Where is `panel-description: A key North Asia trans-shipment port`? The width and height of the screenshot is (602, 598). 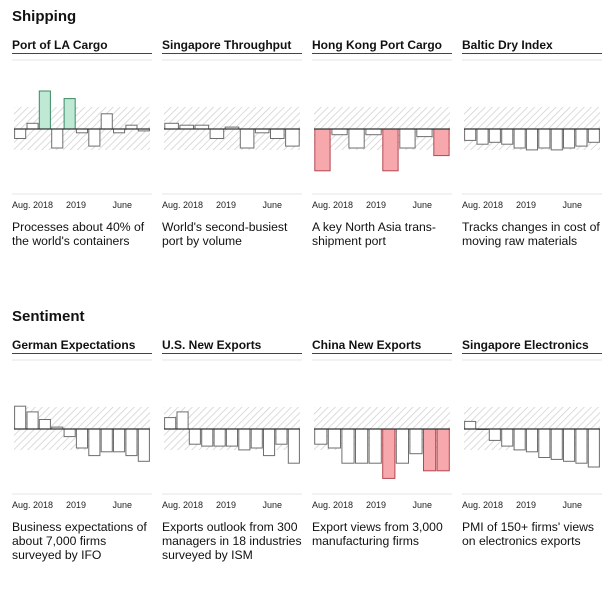
panel-description: A key North Asia trans-shipment port is located at coordinates (374, 234).